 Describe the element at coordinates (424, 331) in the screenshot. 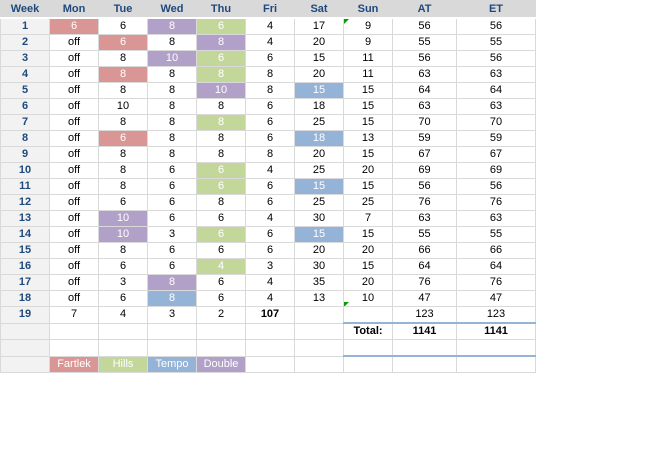

I see `total-at: 1141` at that location.